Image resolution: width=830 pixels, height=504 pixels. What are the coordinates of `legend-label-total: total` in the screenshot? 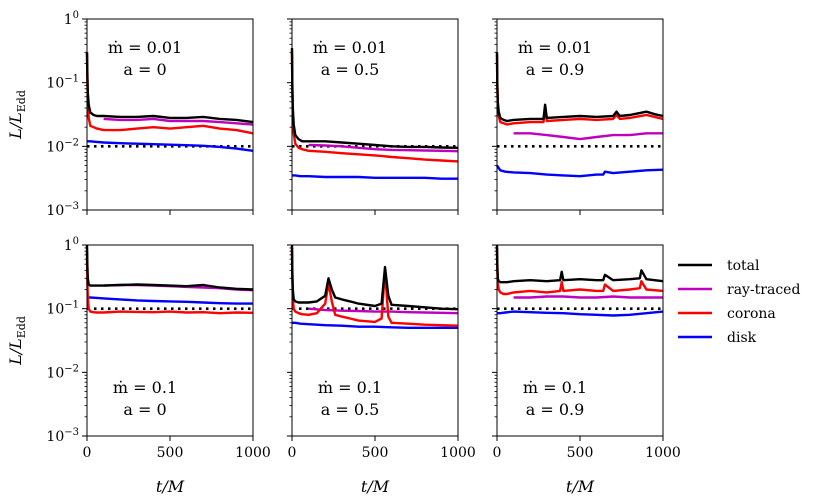 It's located at (743, 266).